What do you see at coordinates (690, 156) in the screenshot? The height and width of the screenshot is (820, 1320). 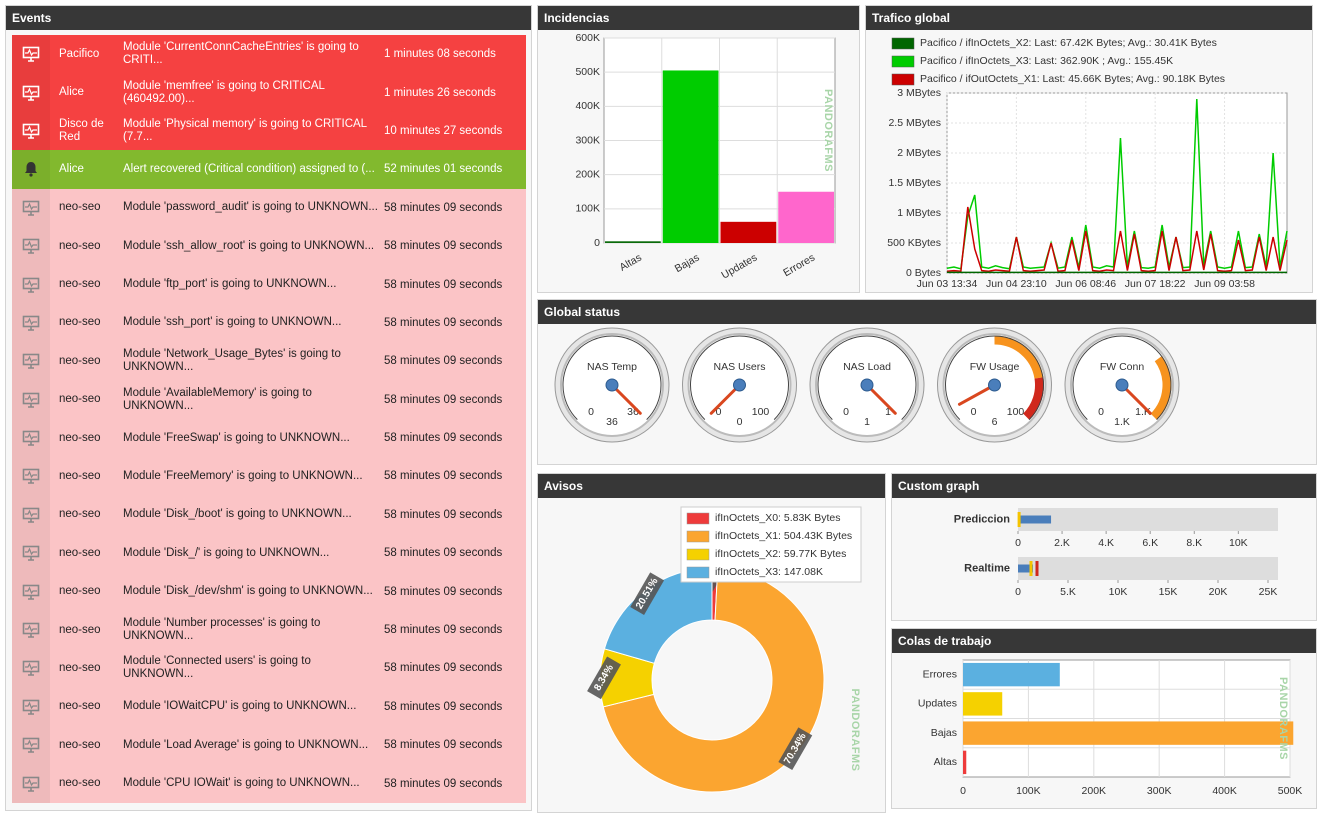 I see `bar` at bounding box center [690, 156].